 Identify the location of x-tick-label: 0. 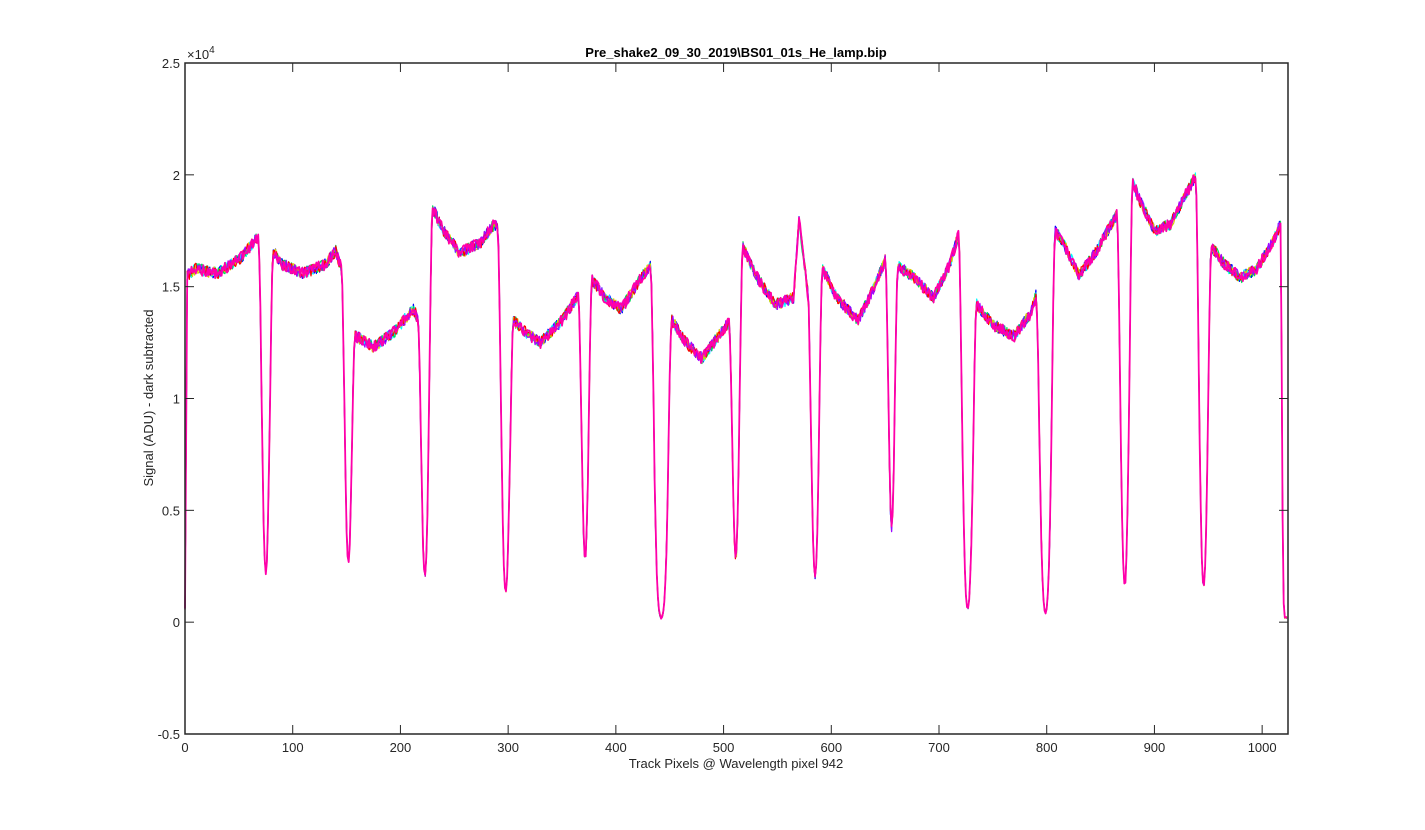
(184, 747).